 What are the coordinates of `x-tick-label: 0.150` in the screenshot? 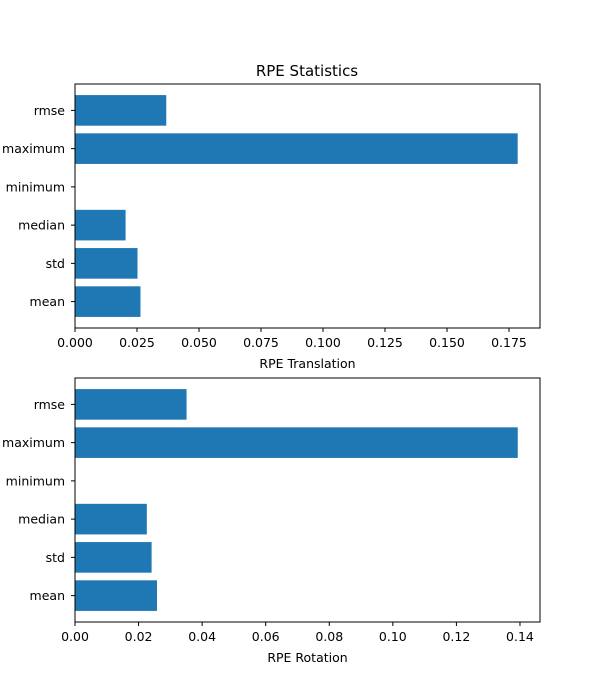 It's located at (447, 342).